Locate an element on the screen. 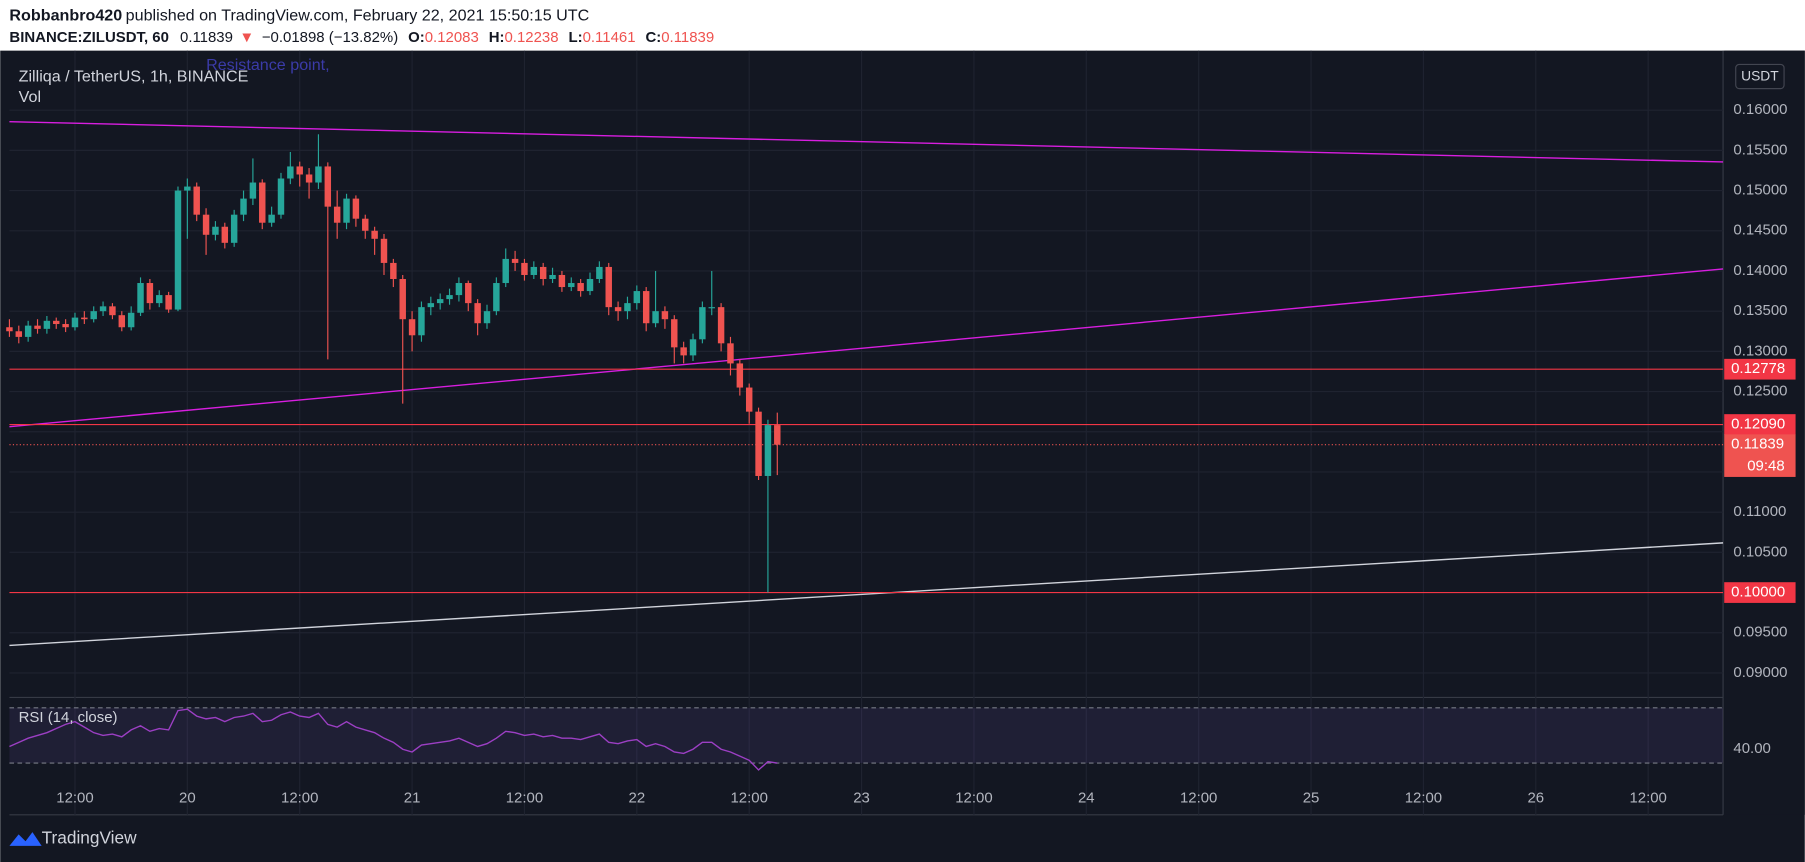  level-label: 0.10000 is located at coordinates (1758, 592).